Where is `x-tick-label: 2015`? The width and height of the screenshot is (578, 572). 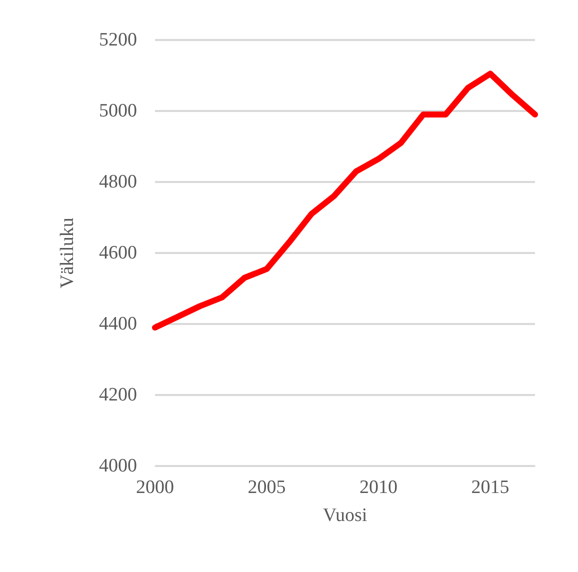
x-tick-label: 2015 is located at coordinates (490, 487).